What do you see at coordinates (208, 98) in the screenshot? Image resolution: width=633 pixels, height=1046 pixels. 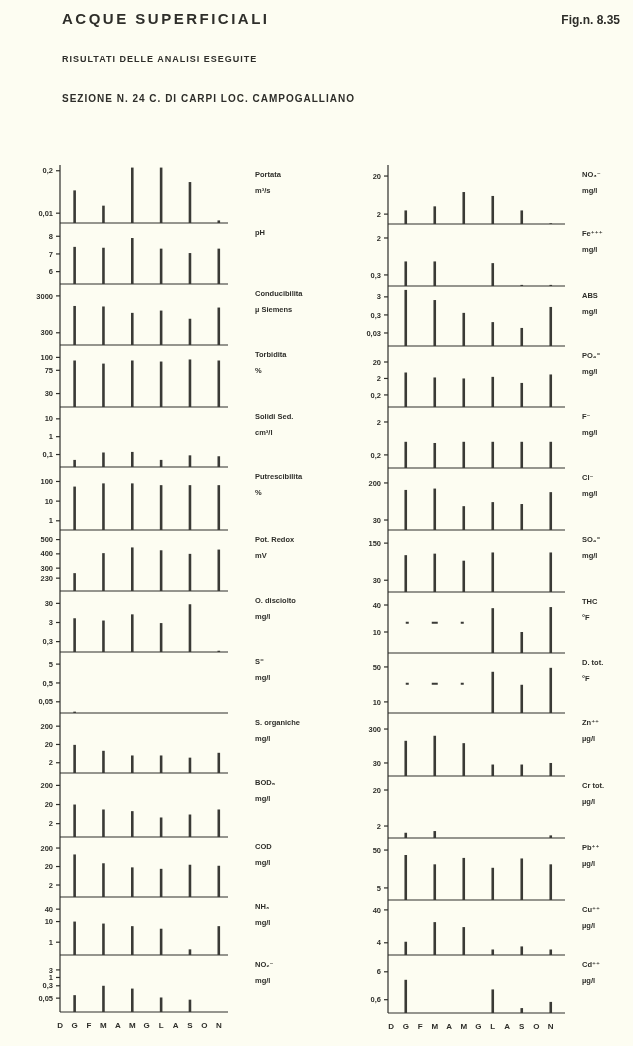 I see `text: SEZIONE N. 24 C. DI CARPI LOC. CAMPOGALLIANO` at bounding box center [208, 98].